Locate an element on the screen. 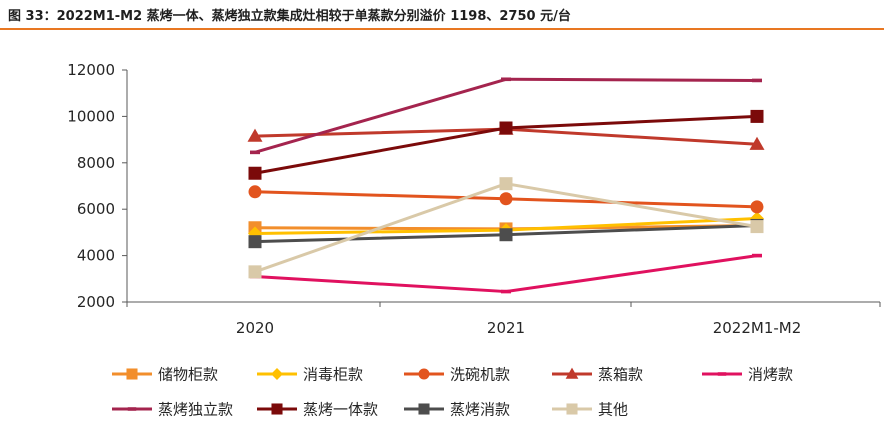  legend-label: 消毒柜款 is located at coordinates (333, 375).